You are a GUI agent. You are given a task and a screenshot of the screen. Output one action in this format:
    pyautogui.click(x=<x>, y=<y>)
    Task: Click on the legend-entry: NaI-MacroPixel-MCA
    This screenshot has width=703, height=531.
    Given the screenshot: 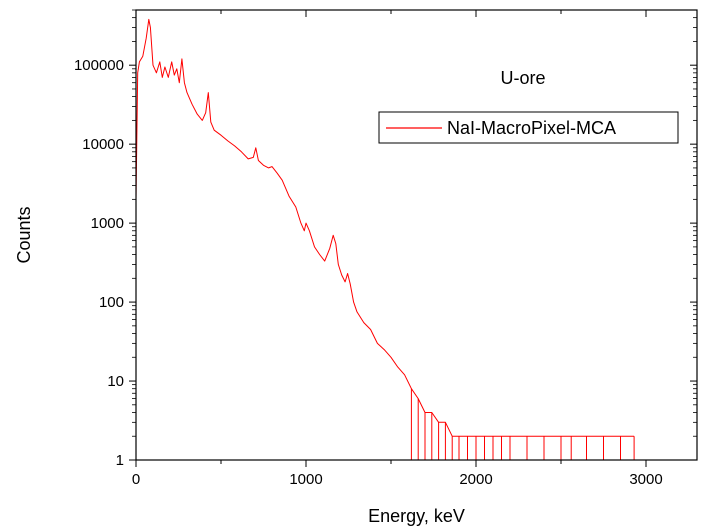 What is the action you would take?
    pyautogui.click(x=531, y=128)
    